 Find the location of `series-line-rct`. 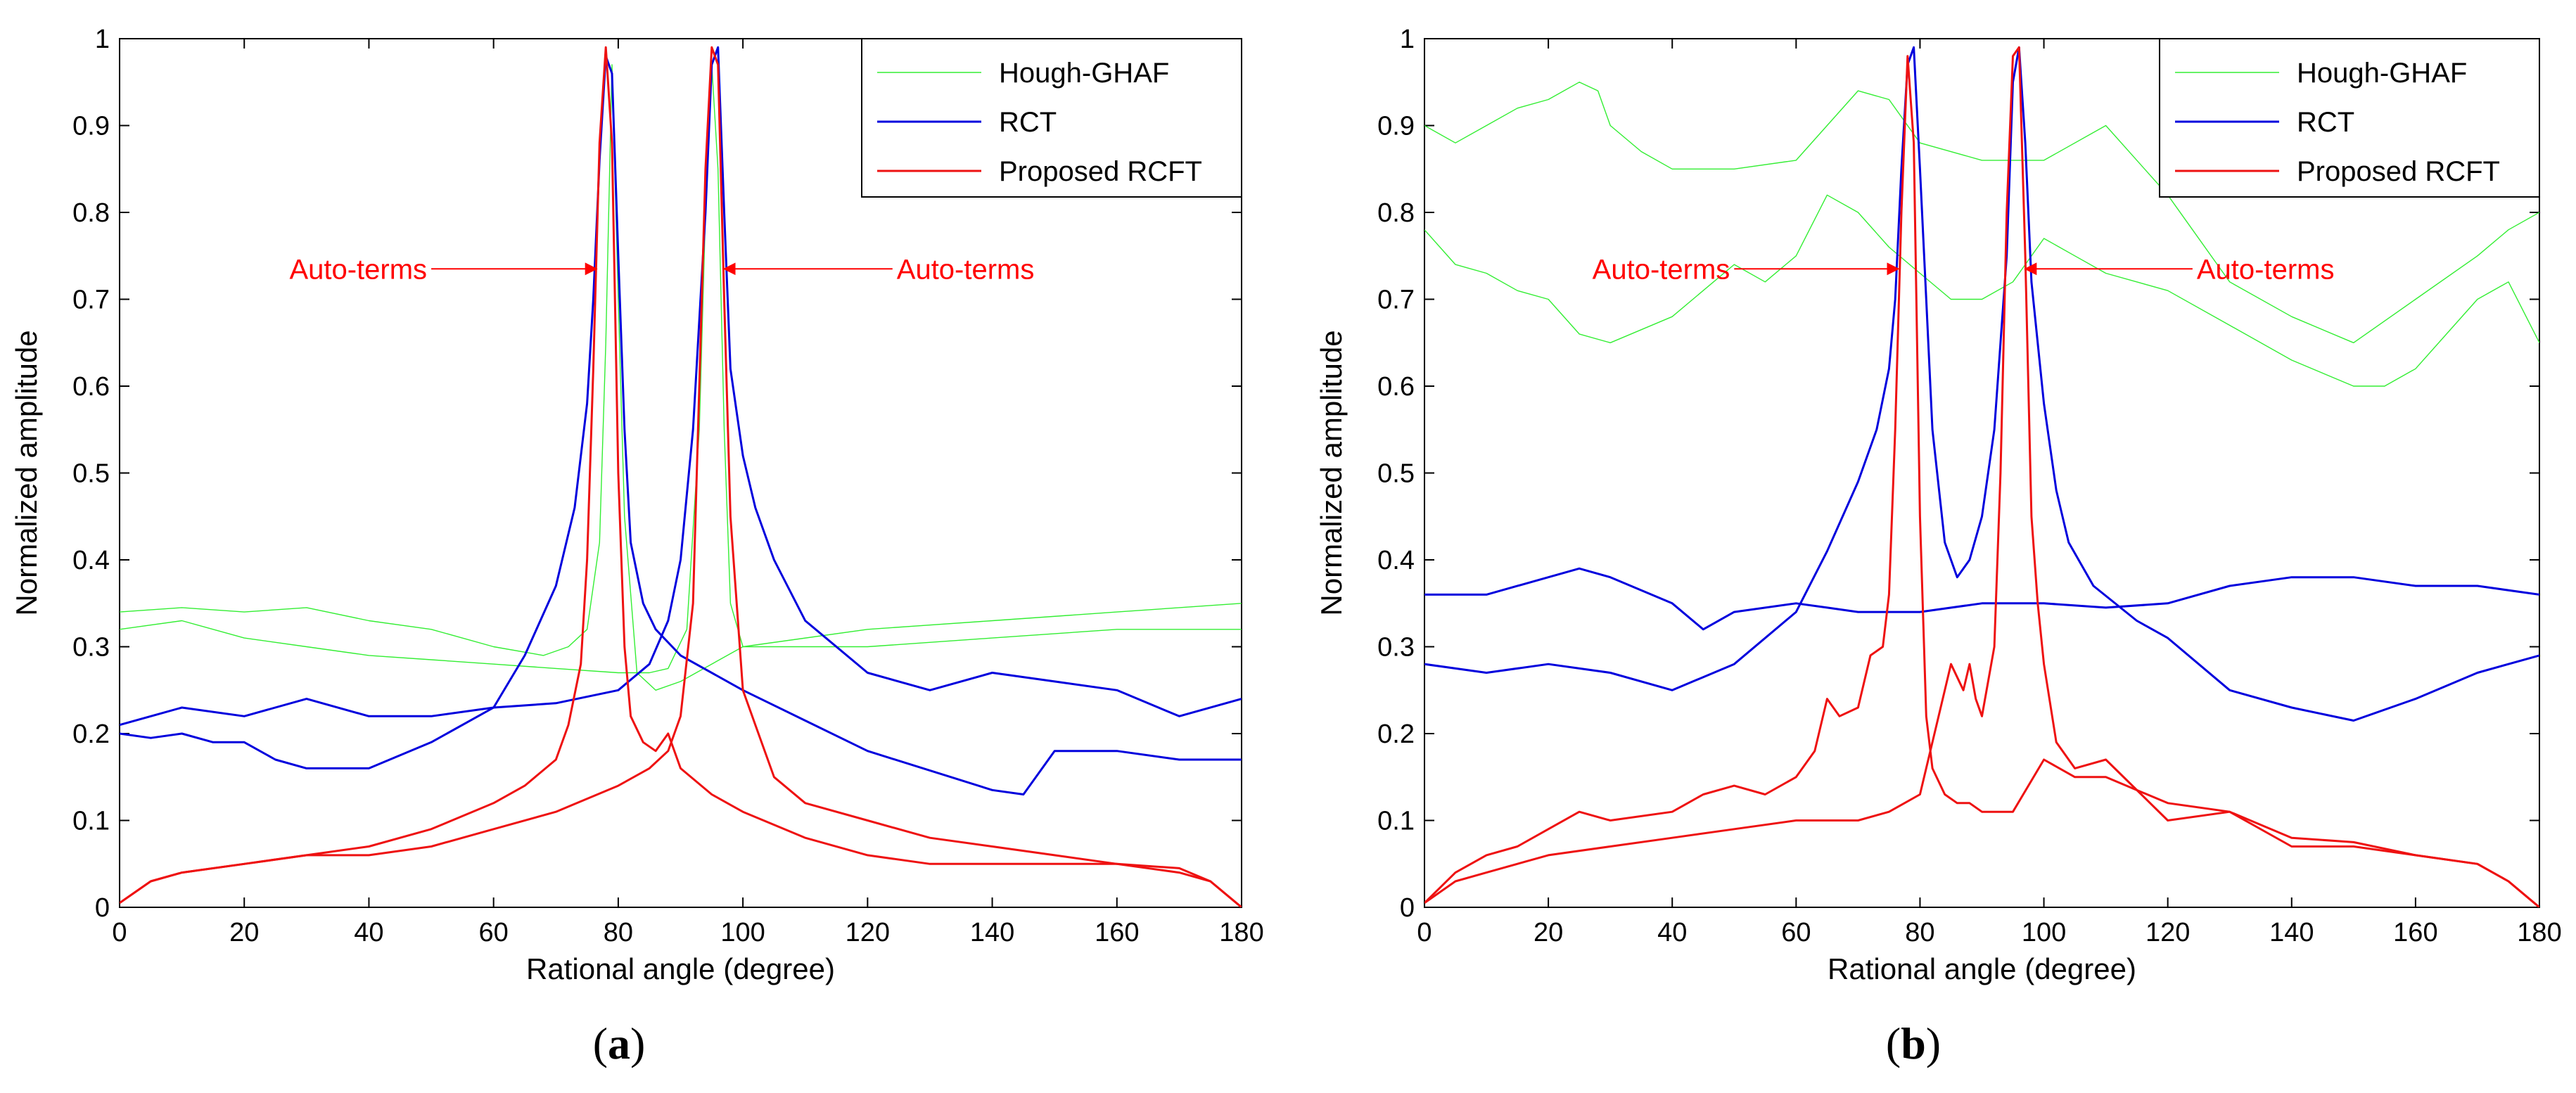

series-line-rct is located at coordinates (1981, 599).